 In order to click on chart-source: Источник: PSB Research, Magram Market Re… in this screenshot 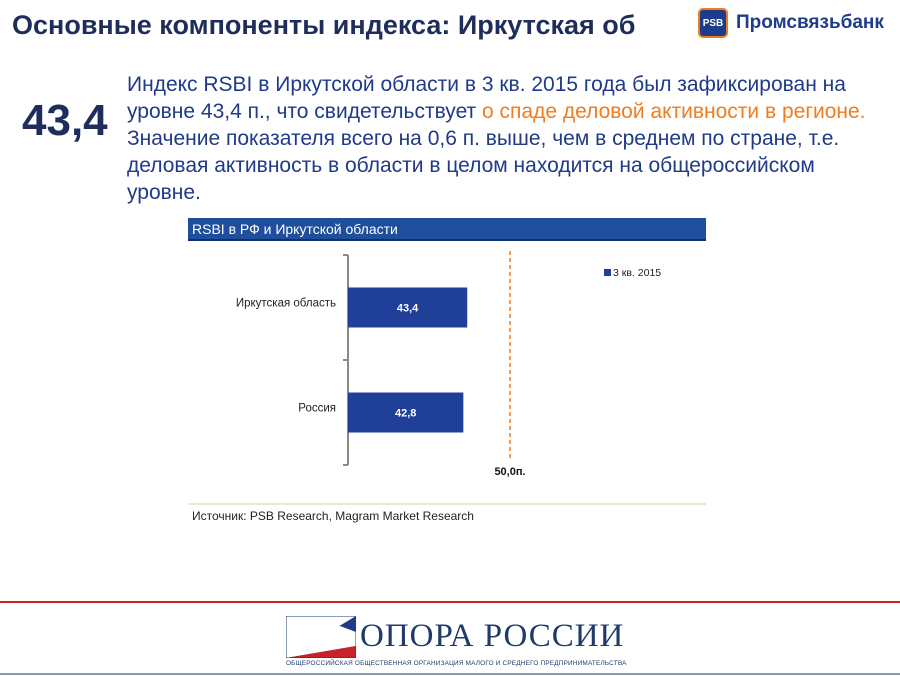, I will do `click(333, 516)`.